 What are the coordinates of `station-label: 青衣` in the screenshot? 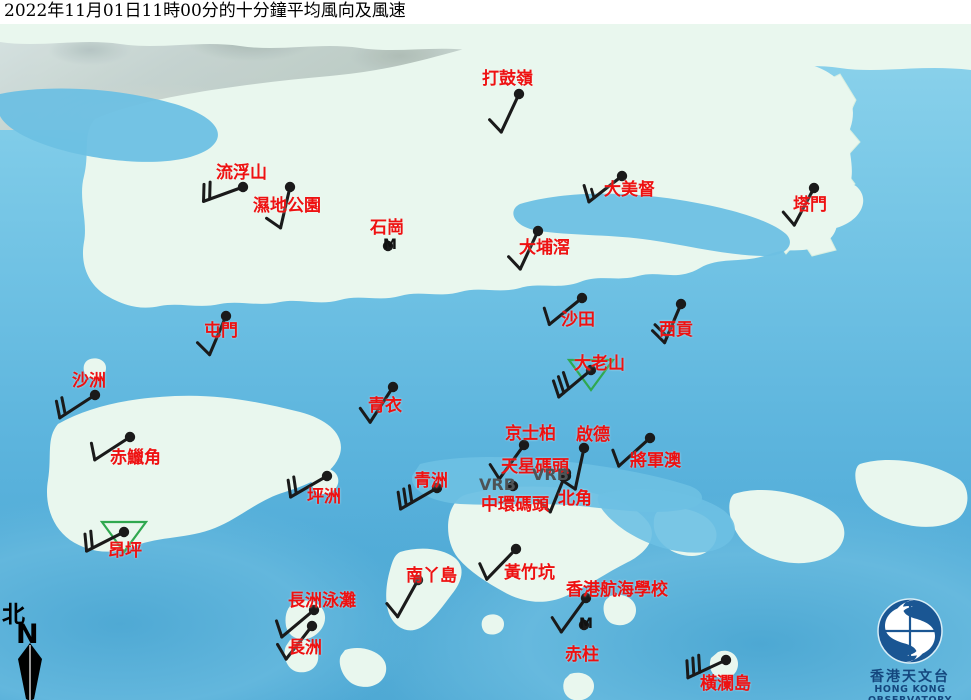 It's located at (385, 406).